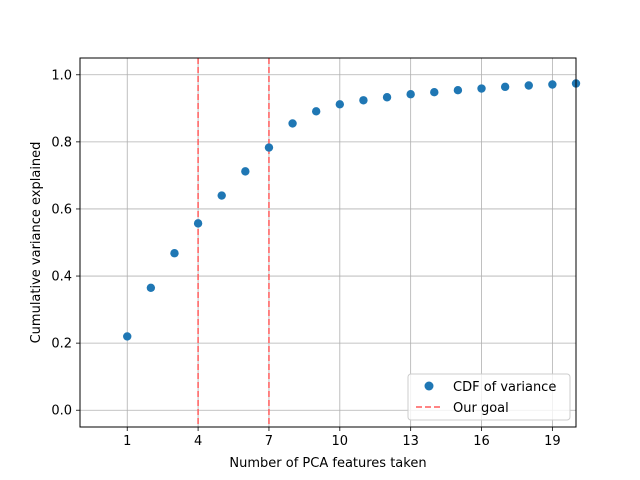  Describe the element at coordinates (65, 243) in the screenshot. I see `y-axis-ticks: 0.0 0.2 0.4 0.6 0.8 1.0` at that location.